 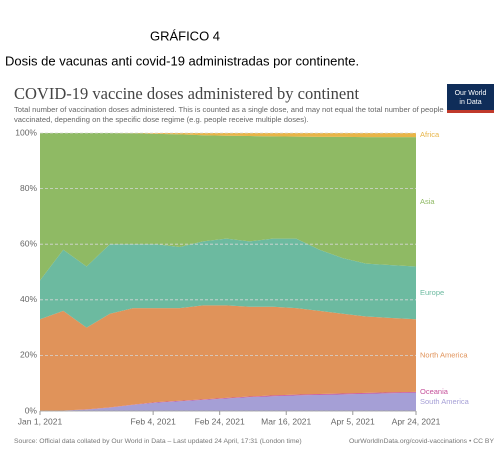 What do you see at coordinates (434, 391) in the screenshot?
I see `legend-label: Oceania` at bounding box center [434, 391].